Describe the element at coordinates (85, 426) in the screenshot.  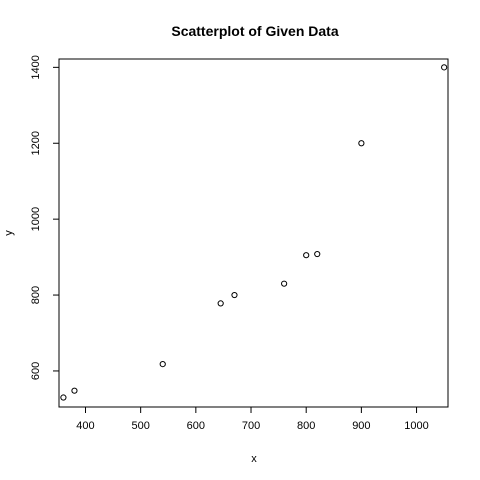
I see `x-tick-label: 400` at that location.